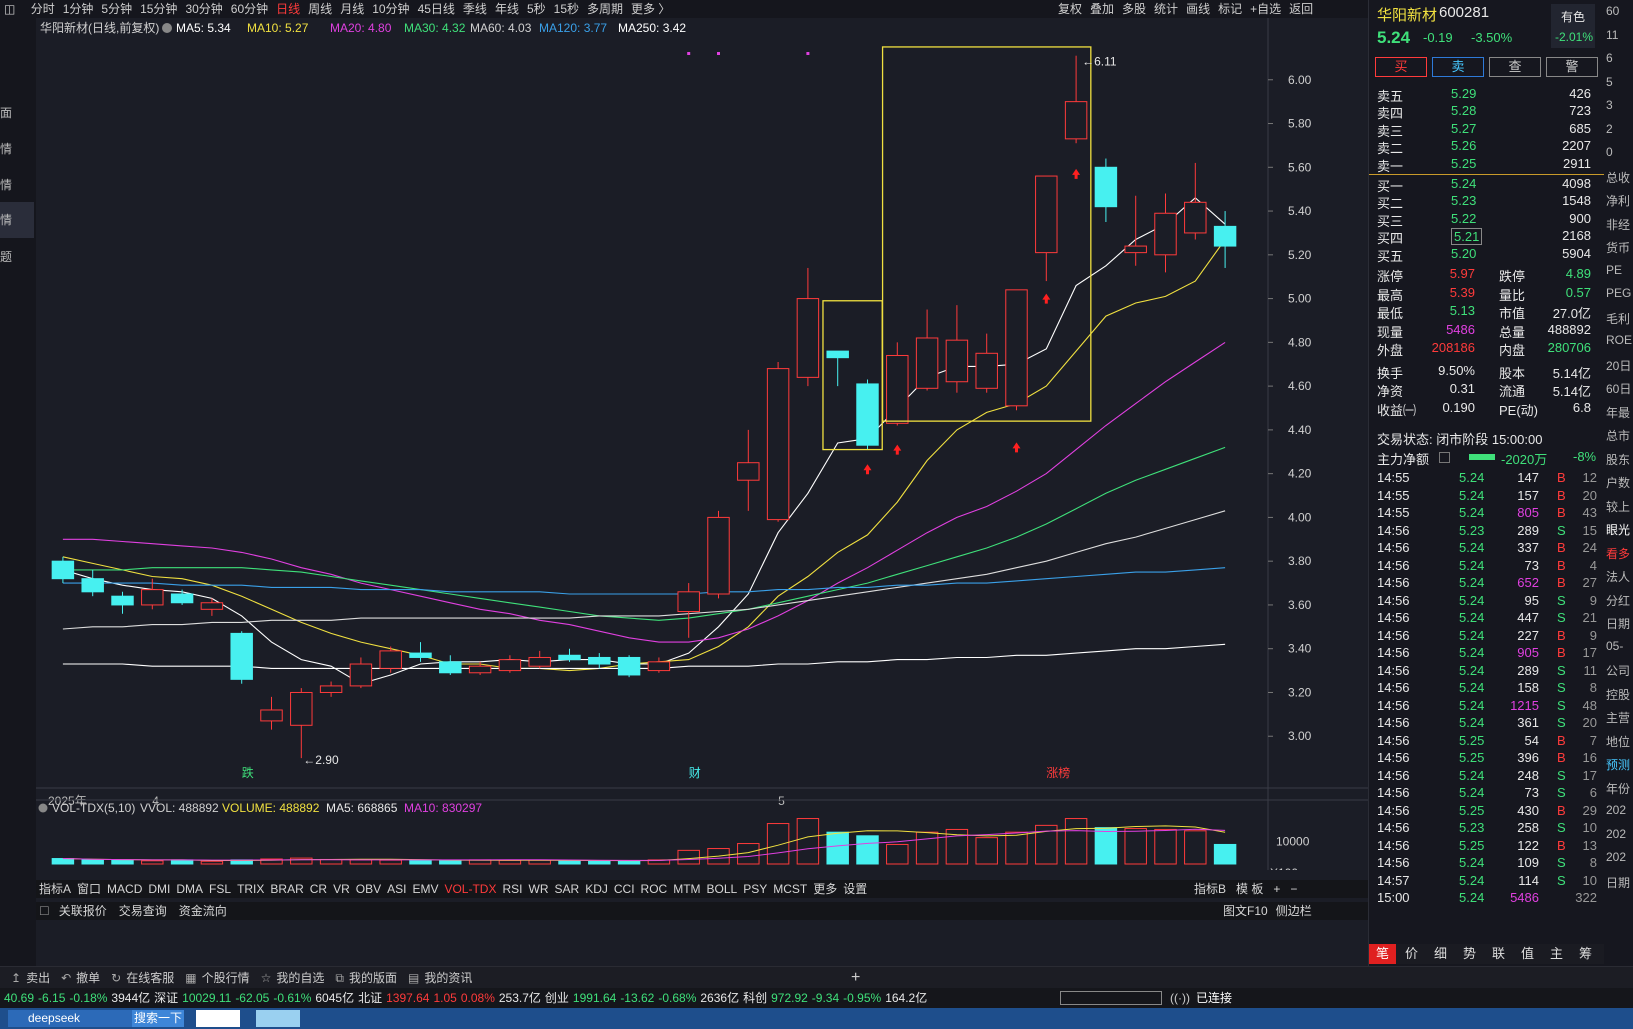  What do you see at coordinates (855, 889) in the screenshot?
I see `indicator-tab: 设置` at bounding box center [855, 889].